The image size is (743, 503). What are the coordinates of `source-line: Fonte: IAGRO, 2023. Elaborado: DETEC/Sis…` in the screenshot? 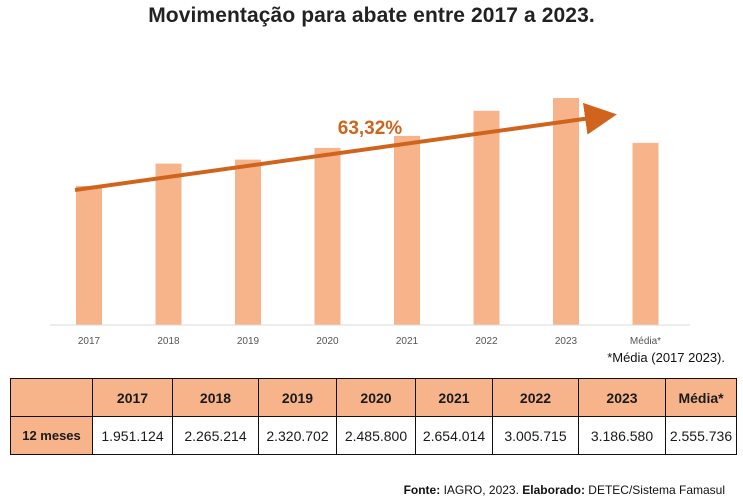 It's located at (564, 490).